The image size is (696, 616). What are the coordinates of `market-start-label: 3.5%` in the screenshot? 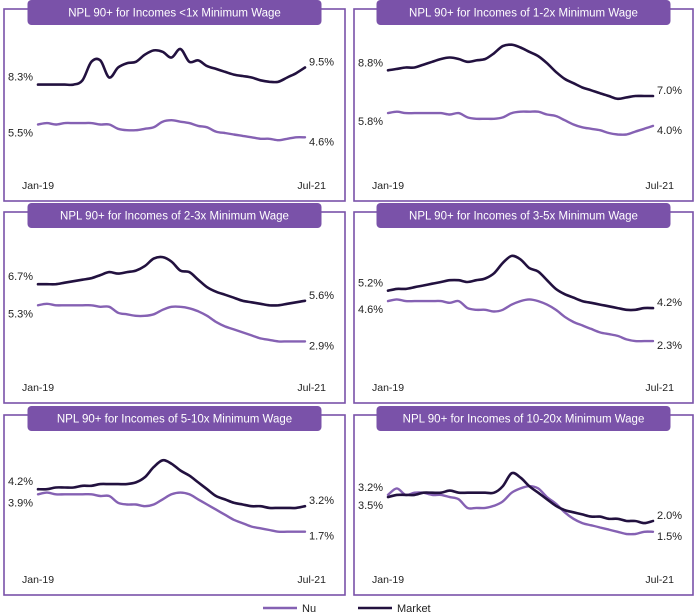 It's located at (370, 506).